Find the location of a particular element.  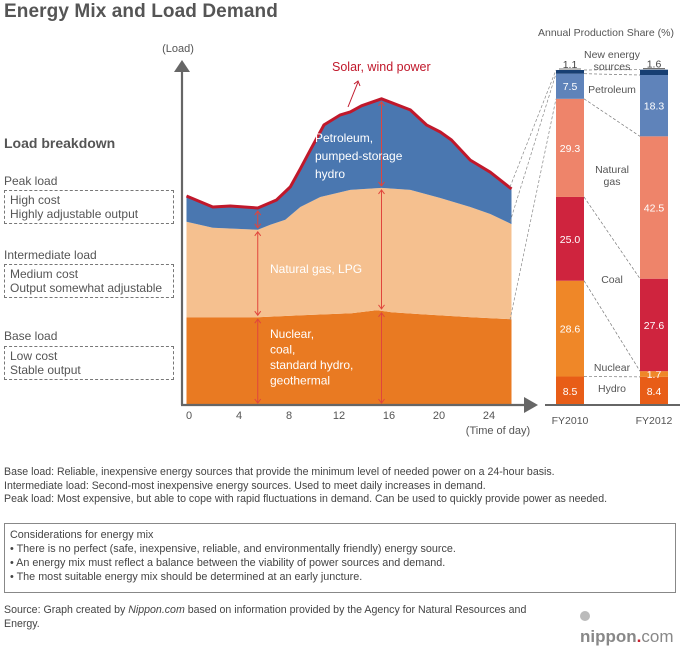

bar-series-label: Nuclear is located at coordinates (612, 368).